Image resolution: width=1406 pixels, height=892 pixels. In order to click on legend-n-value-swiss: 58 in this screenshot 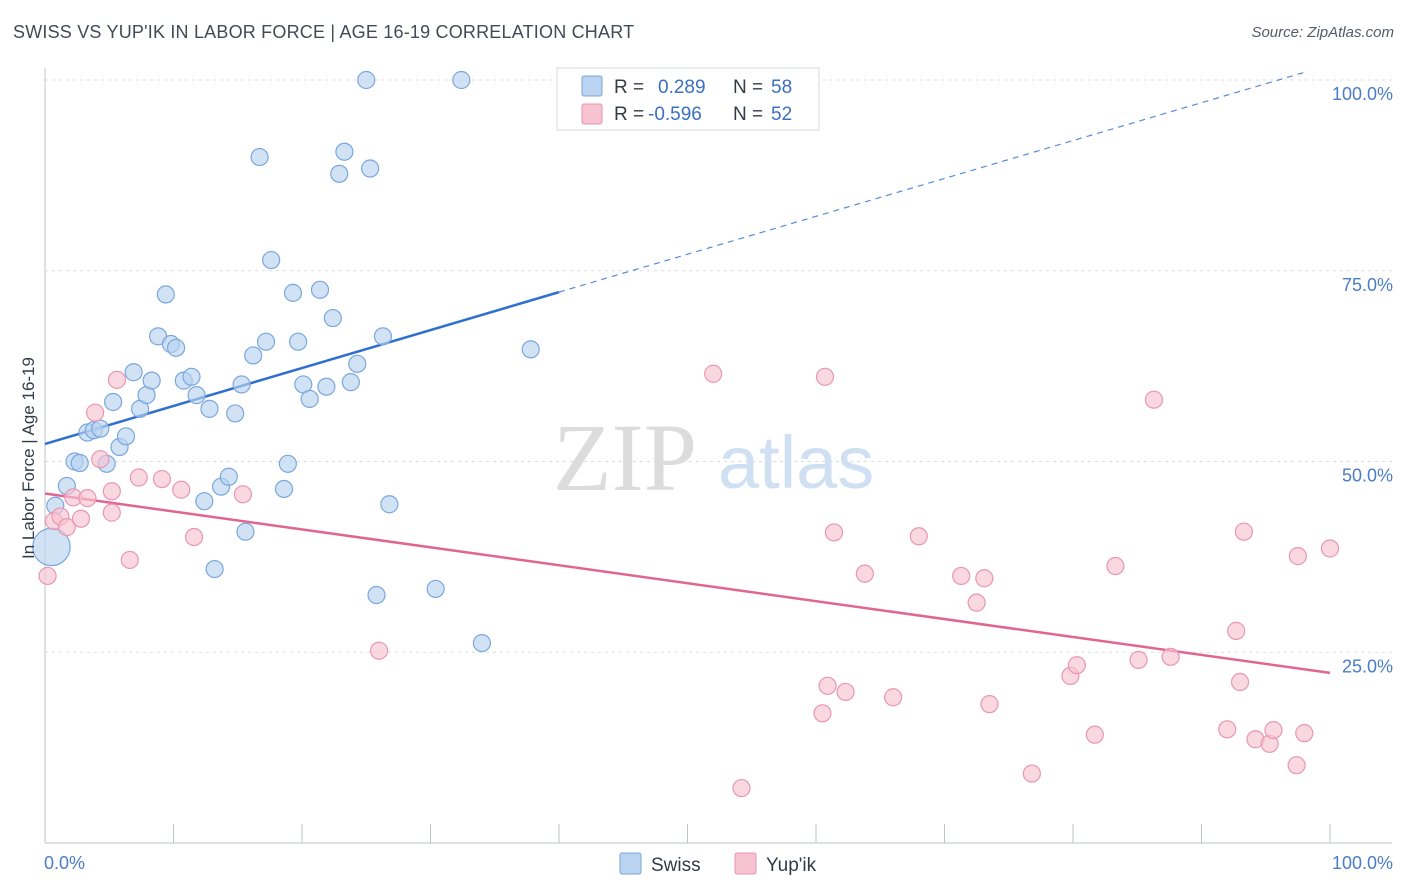, I will do `click(781, 87)`.